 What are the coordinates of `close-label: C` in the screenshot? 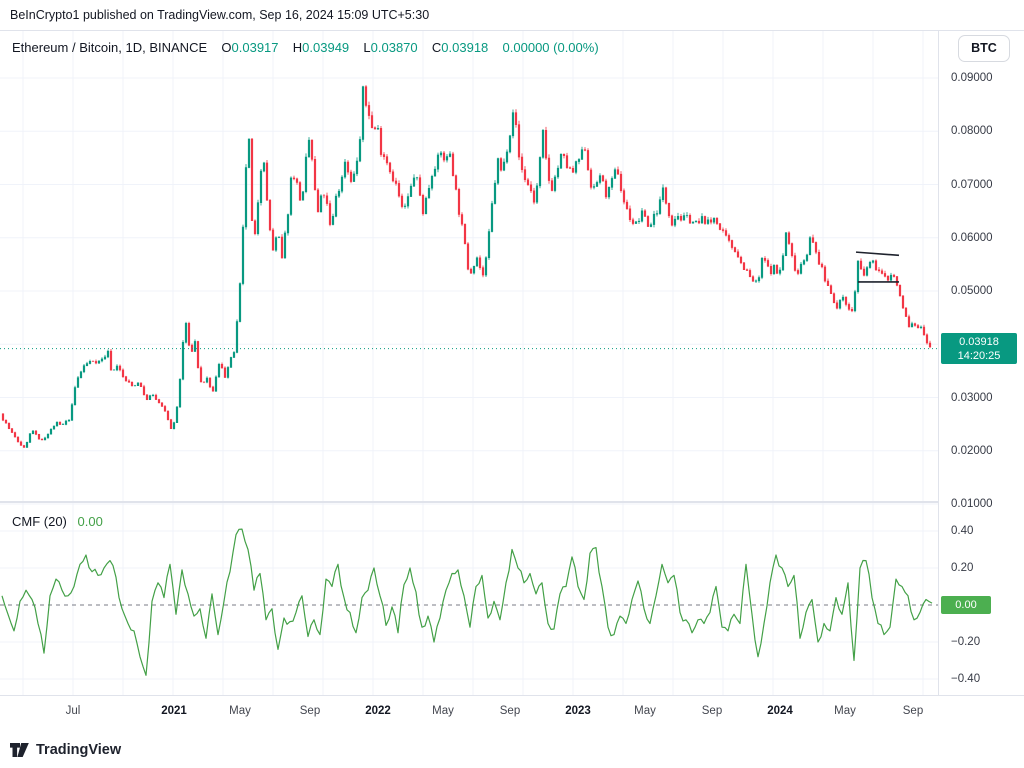 It's located at (436, 47).